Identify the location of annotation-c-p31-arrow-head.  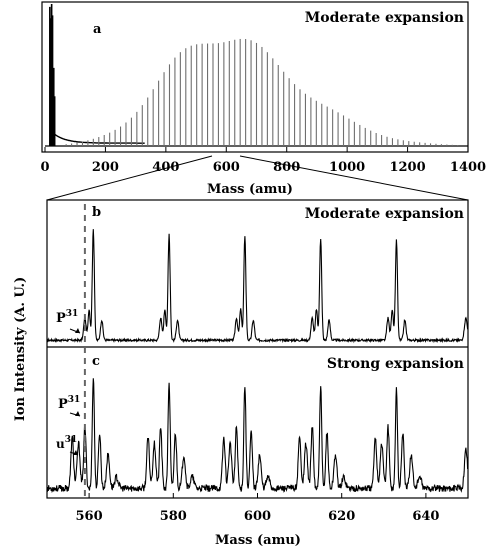
(77, 413).